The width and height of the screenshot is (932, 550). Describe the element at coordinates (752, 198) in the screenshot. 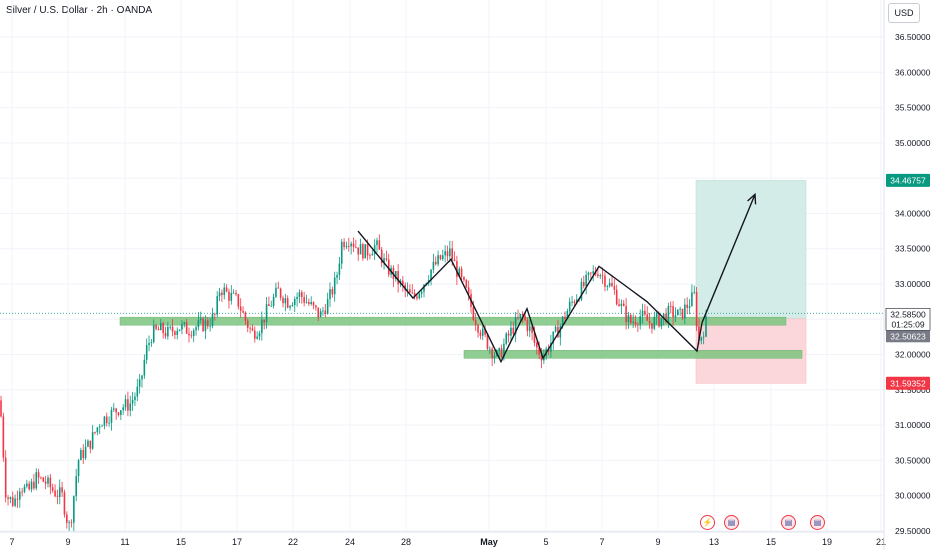

I see `projection-arrowhead` at that location.